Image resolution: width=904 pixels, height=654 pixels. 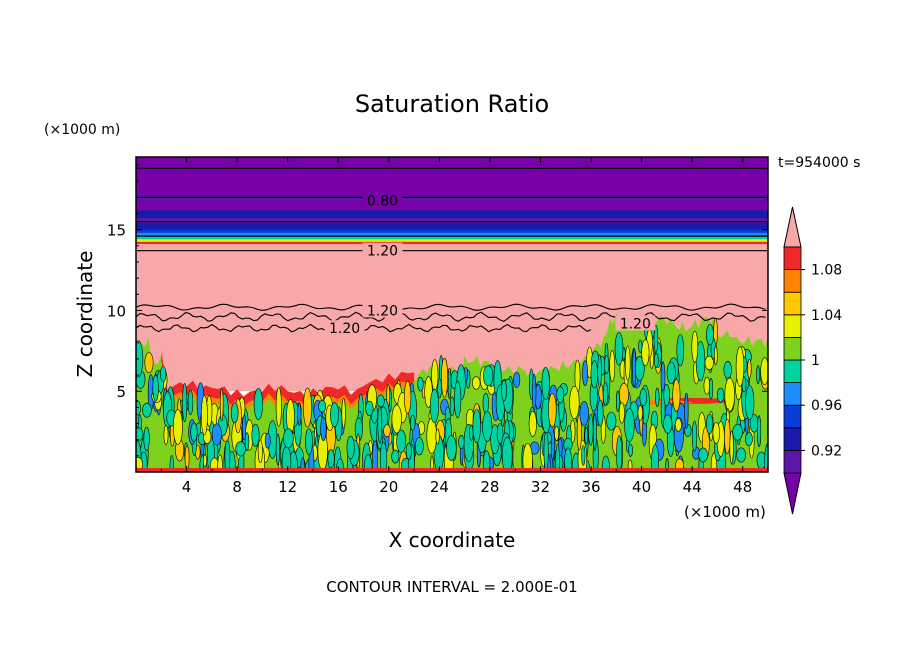 I want to click on y-tick-label: 15, so click(x=116, y=231).